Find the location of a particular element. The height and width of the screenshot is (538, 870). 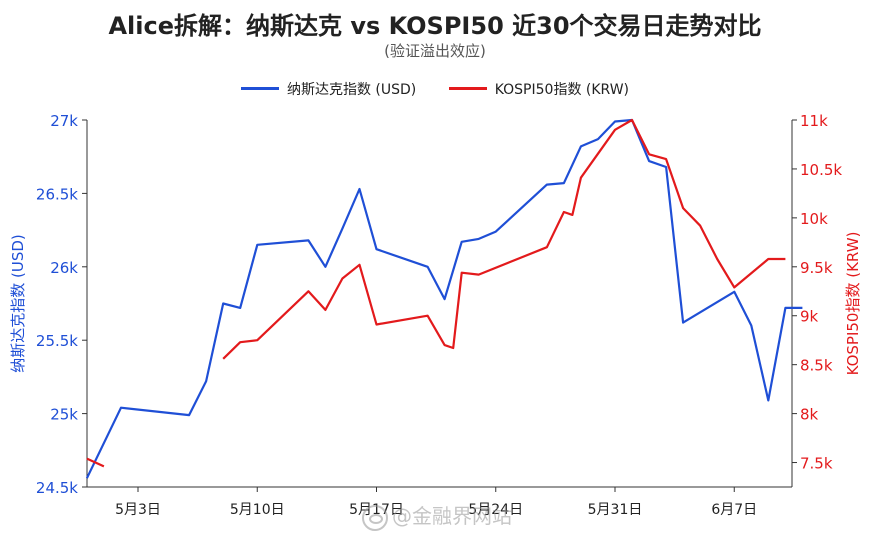

x-tick-label: 5月24日 is located at coordinates (495, 510).